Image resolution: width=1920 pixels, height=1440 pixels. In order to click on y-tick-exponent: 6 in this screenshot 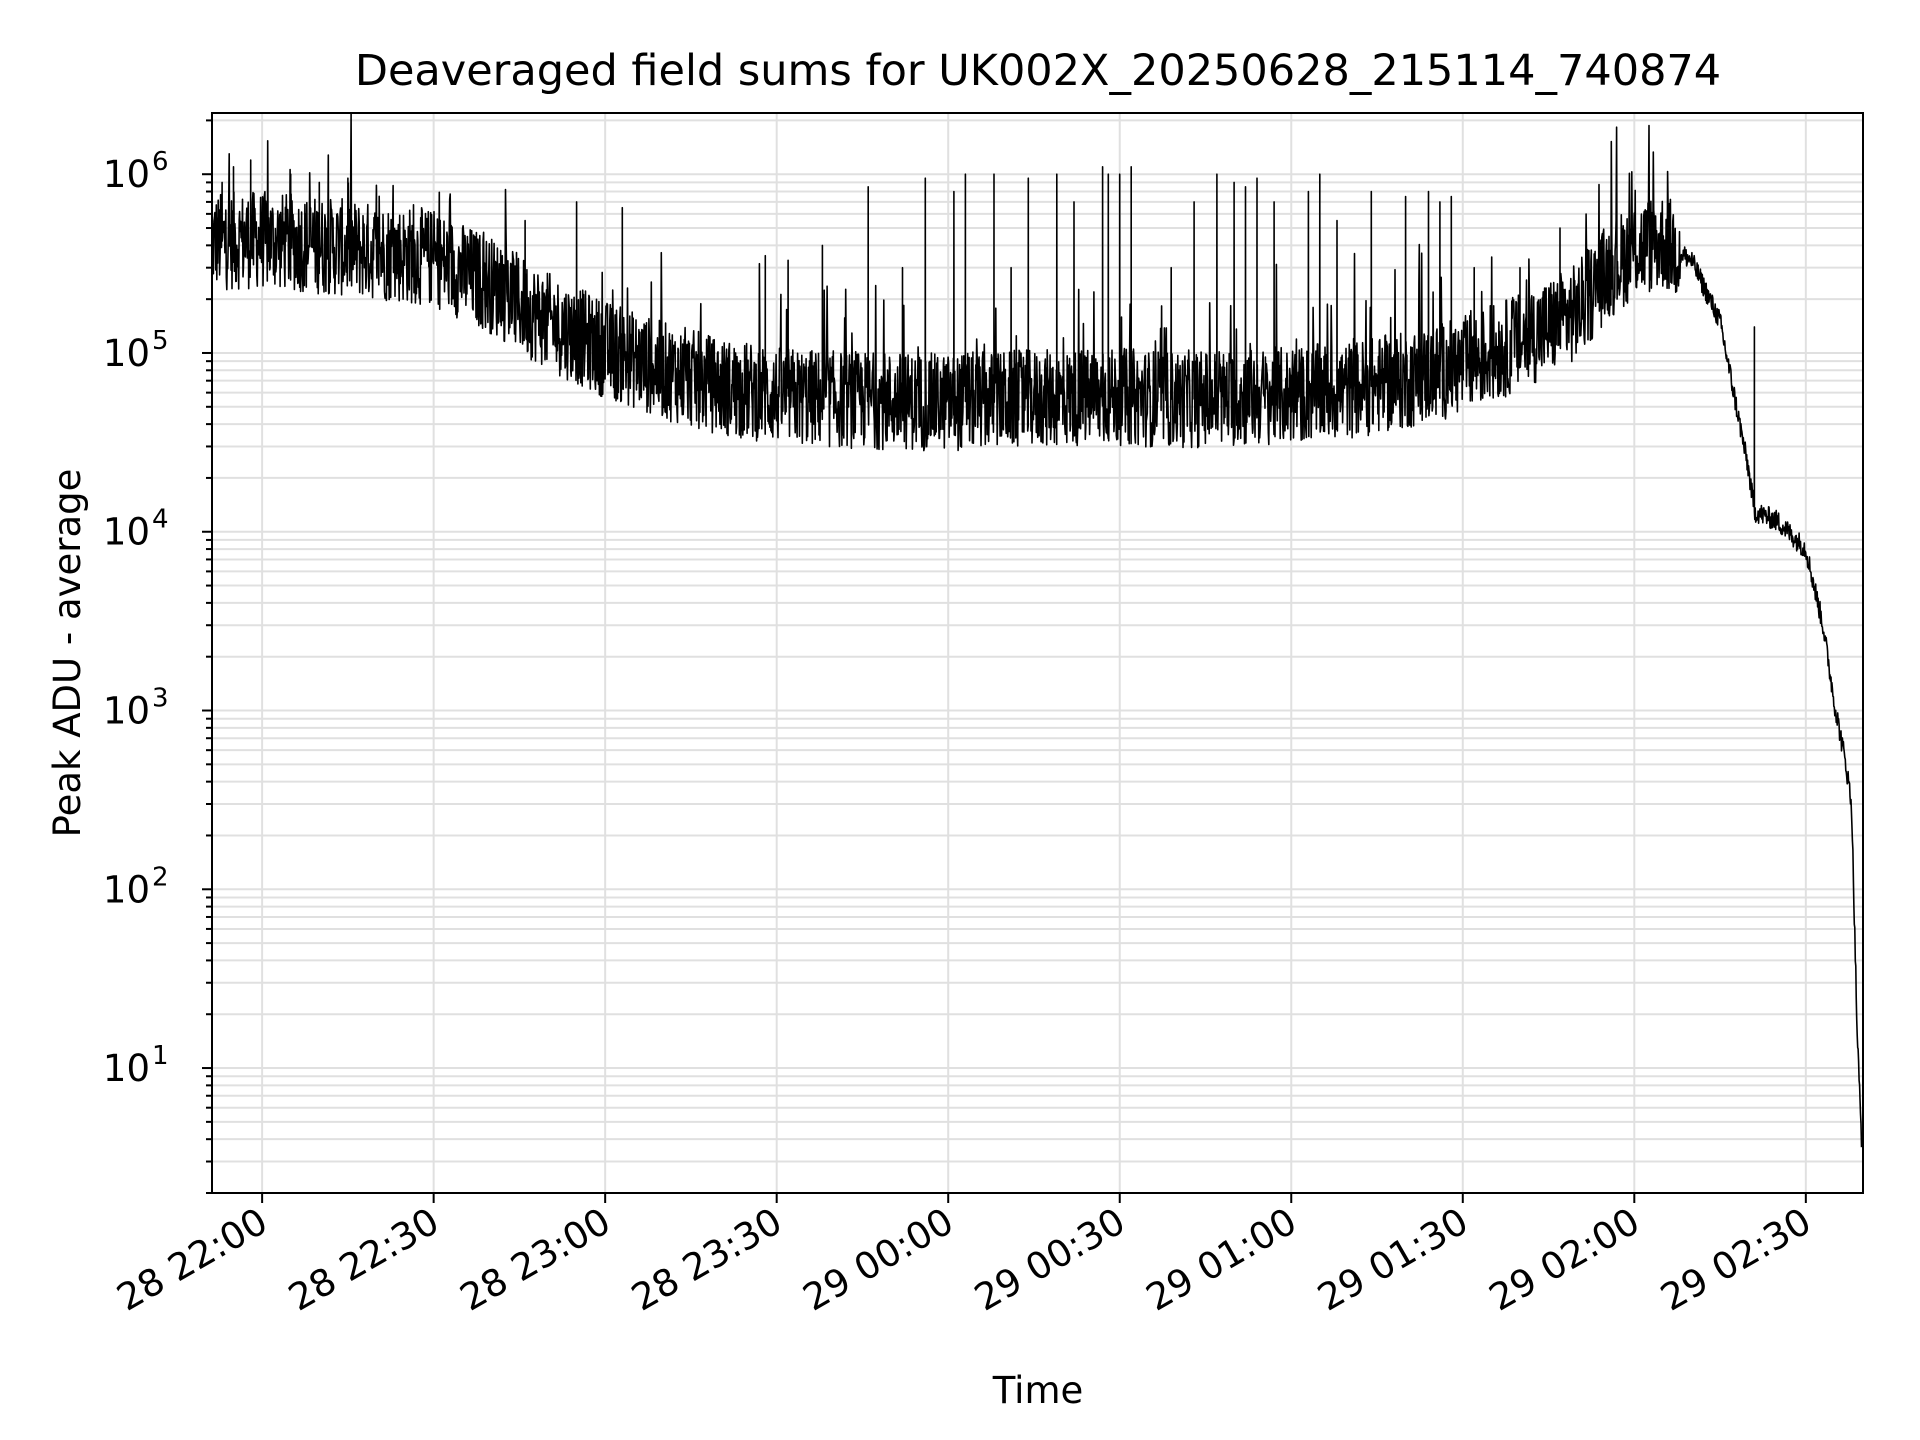, I will do `click(160, 162)`.